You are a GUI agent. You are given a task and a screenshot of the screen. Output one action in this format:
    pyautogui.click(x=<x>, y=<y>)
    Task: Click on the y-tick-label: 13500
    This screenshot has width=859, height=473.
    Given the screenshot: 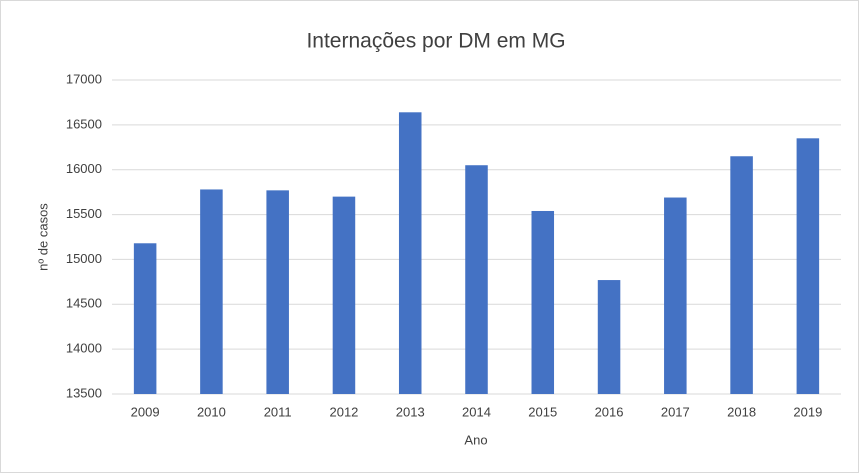 What is the action you would take?
    pyautogui.click(x=84, y=392)
    